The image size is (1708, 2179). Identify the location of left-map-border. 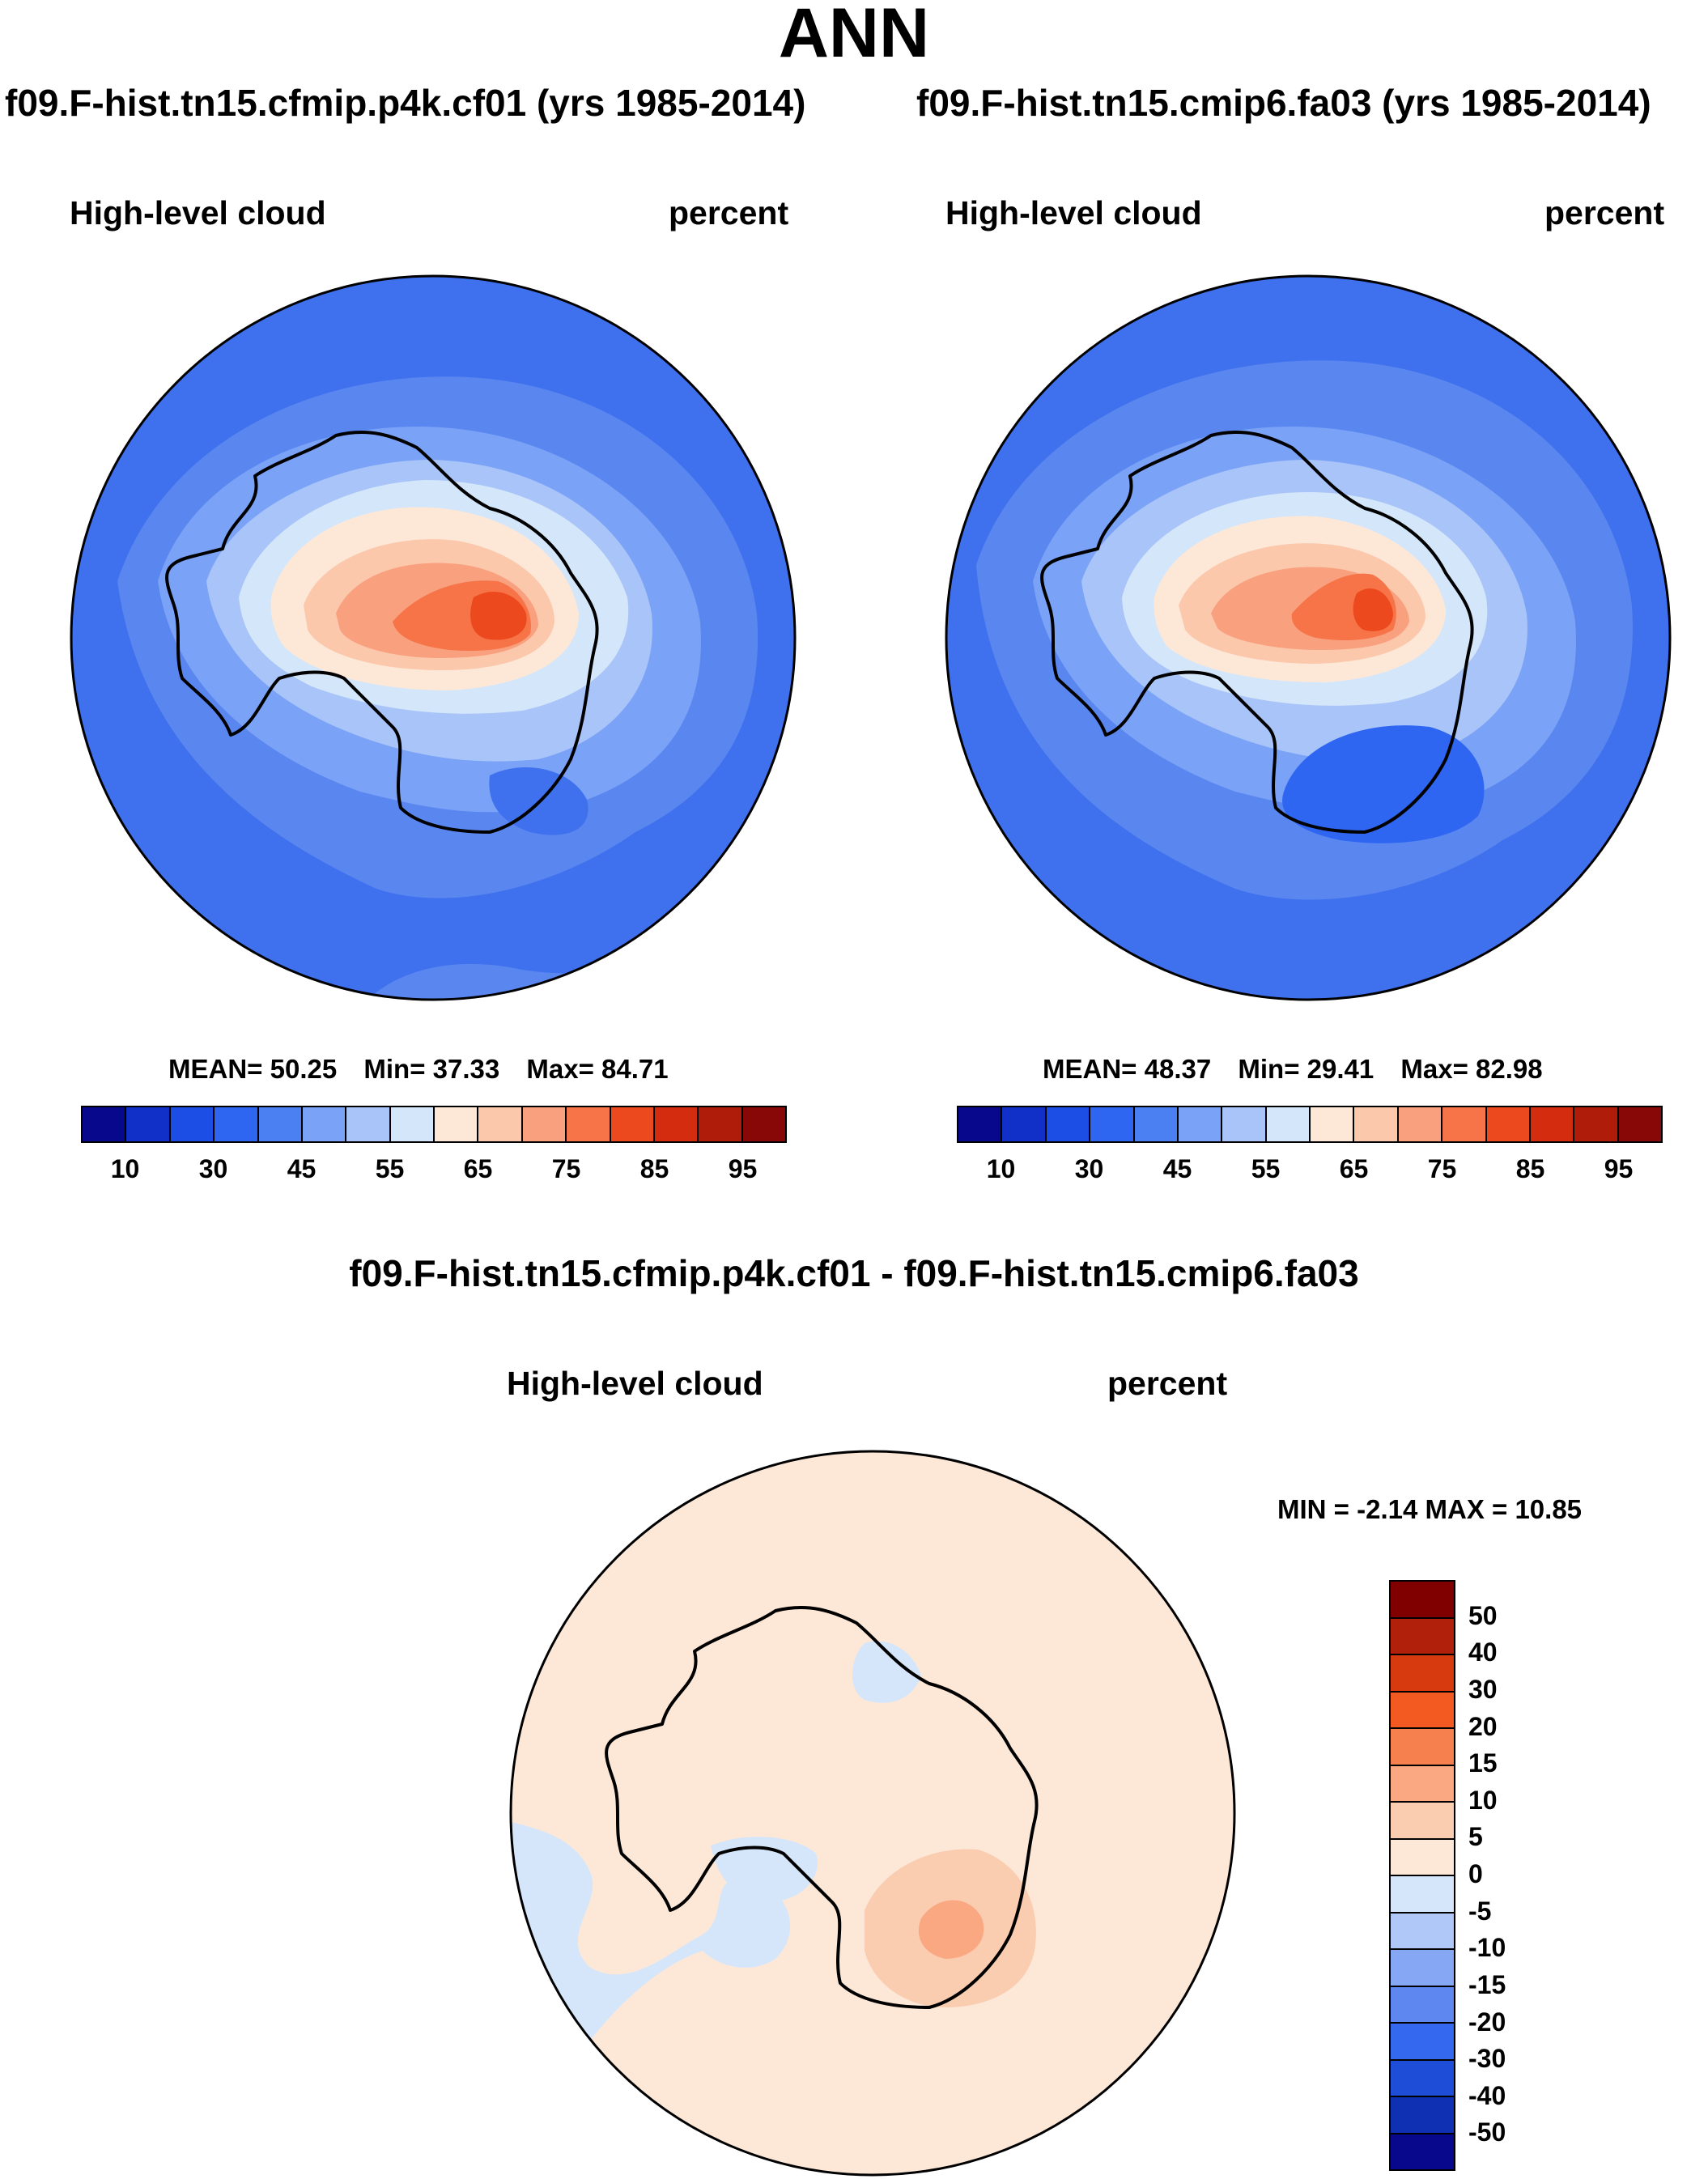
(433, 637).